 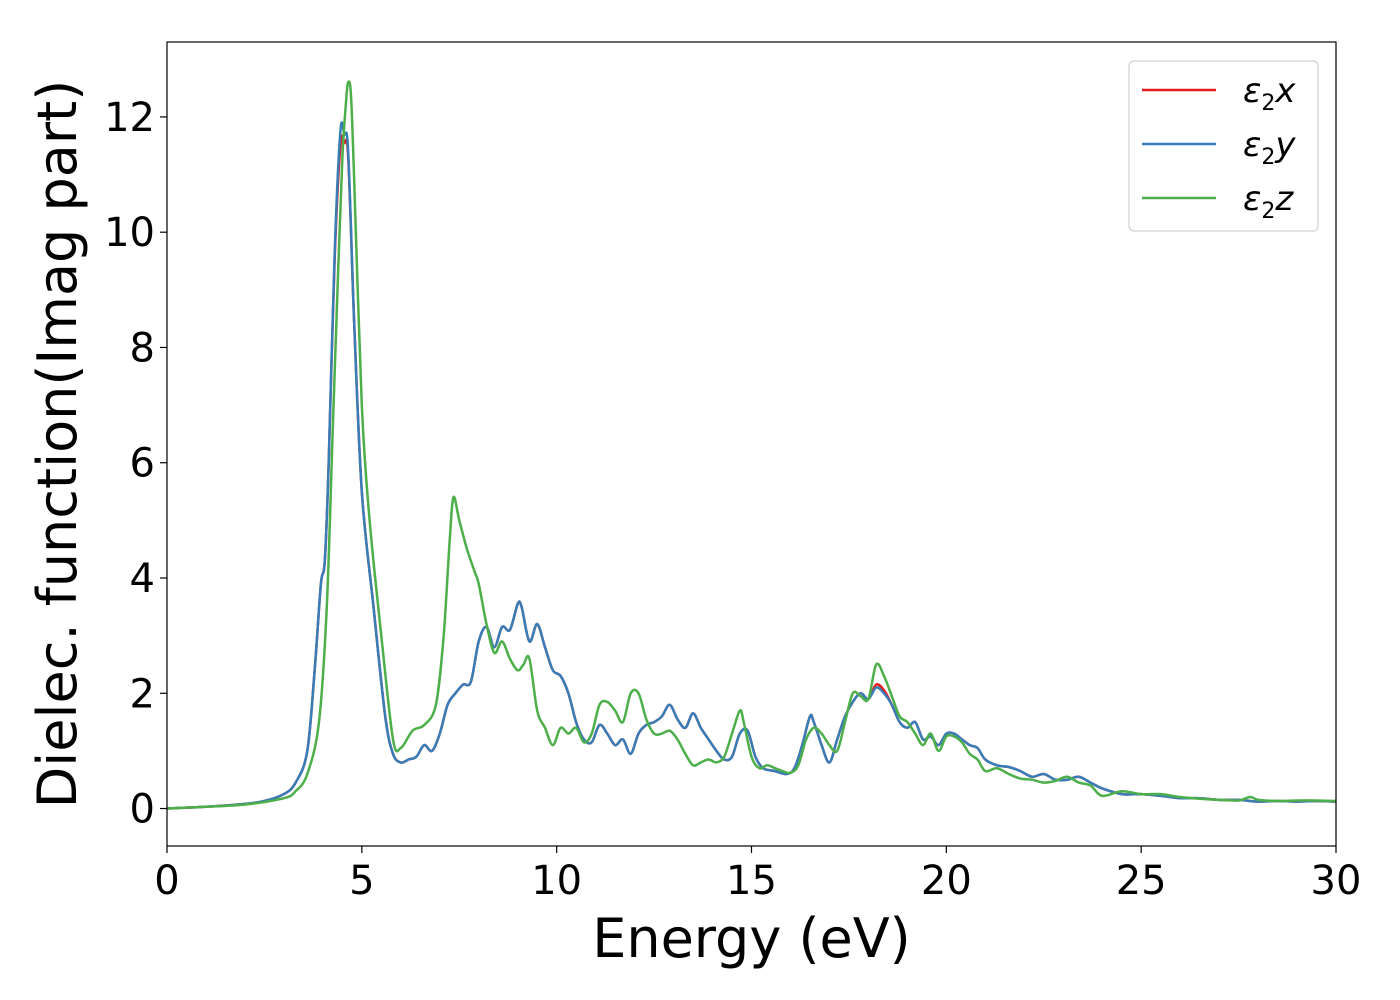 I want to click on y-tick-label: 2, so click(x=142, y=694).